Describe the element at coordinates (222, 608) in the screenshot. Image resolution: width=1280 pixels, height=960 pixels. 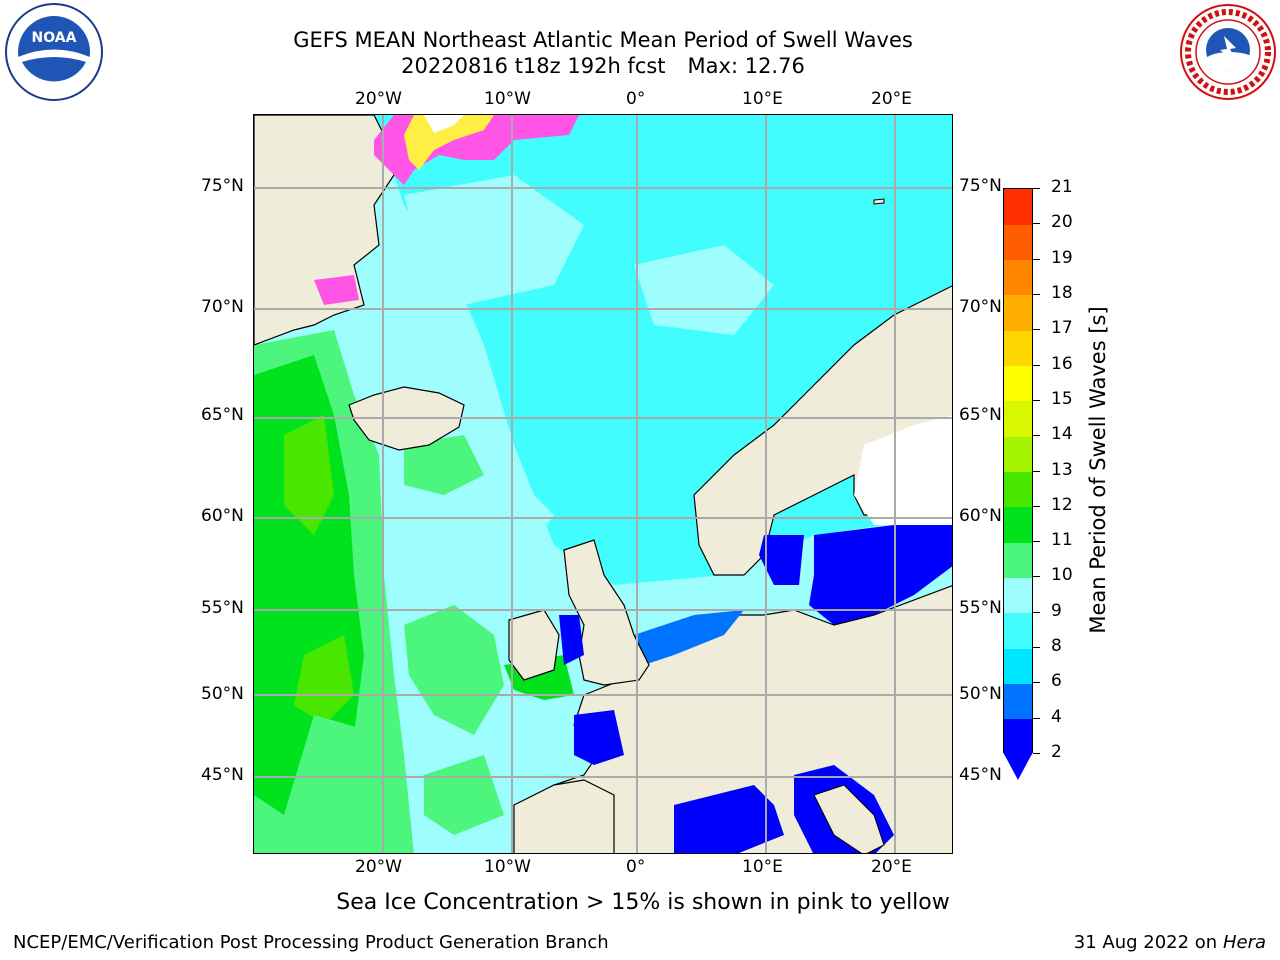
I see `lat-label-left: 55°N` at that location.